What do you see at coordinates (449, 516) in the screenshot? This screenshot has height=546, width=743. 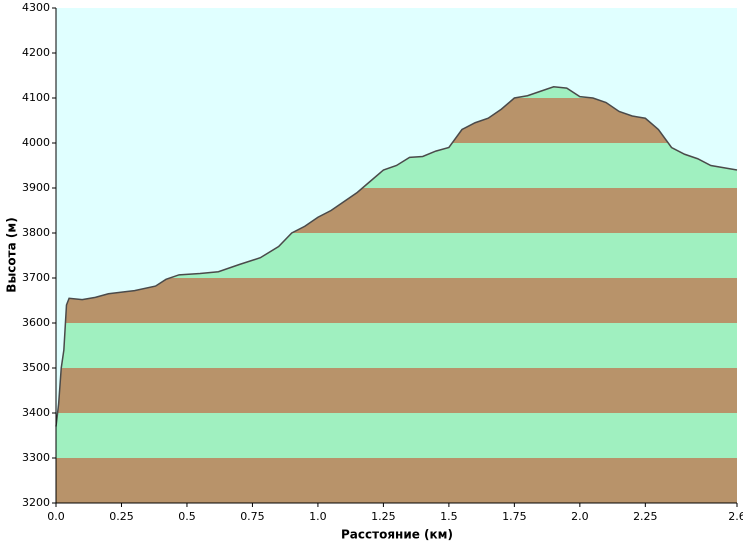 I see `x-tick-label: 1.5` at bounding box center [449, 516].